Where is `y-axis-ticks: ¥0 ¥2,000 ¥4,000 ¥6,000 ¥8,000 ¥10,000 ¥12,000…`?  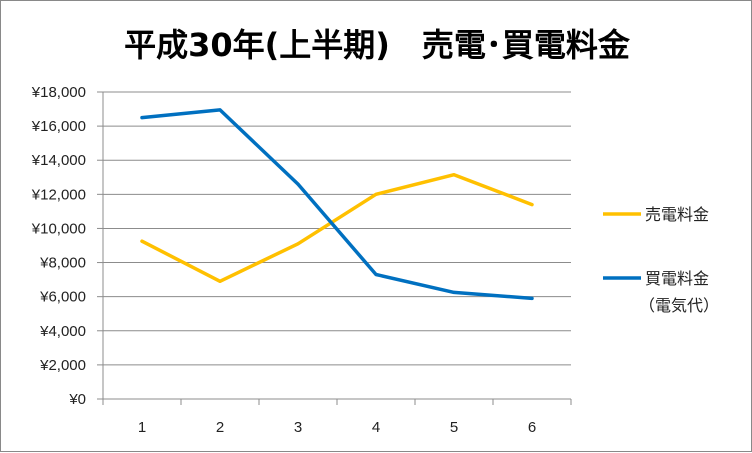
y-axis-ticks: ¥0 ¥2,000 ¥4,000 ¥6,000 ¥8,000 ¥10,000 ¥12,000… is located at coordinates (58, 246).